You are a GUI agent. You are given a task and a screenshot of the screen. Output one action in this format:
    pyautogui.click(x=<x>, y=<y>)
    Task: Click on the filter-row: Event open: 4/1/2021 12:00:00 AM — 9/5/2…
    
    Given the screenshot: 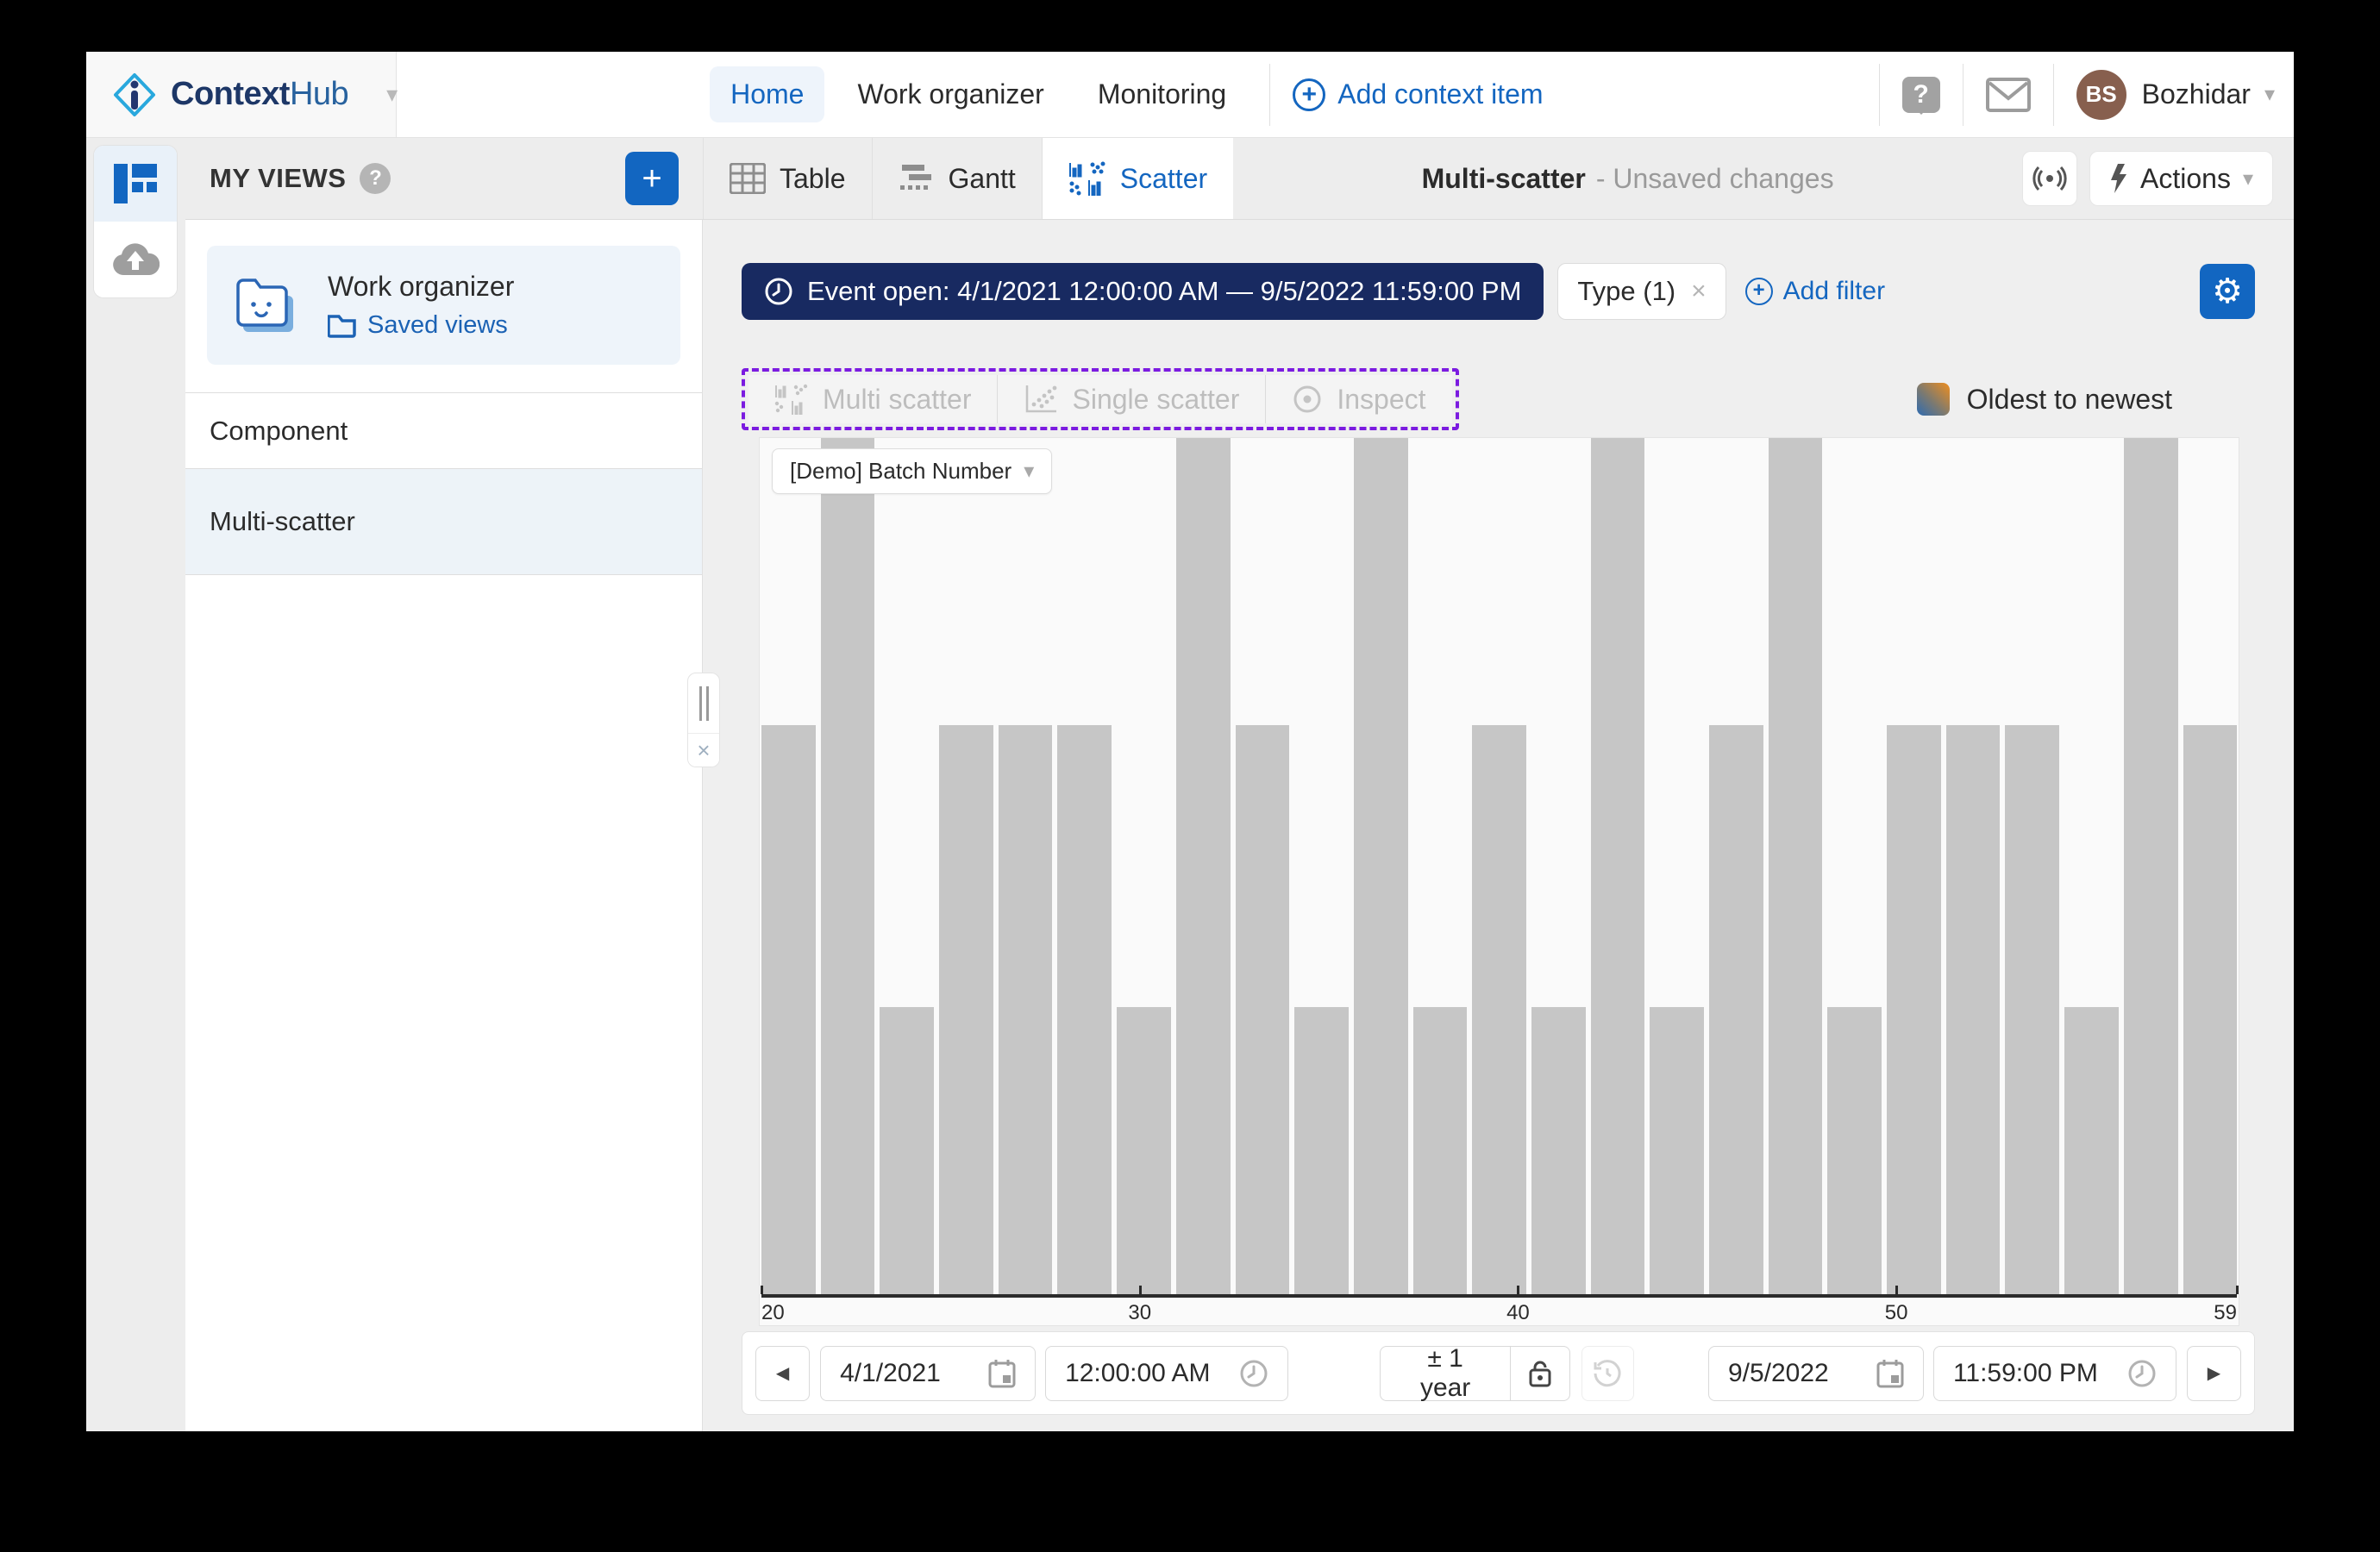 What is the action you would take?
    pyautogui.click(x=1499, y=292)
    